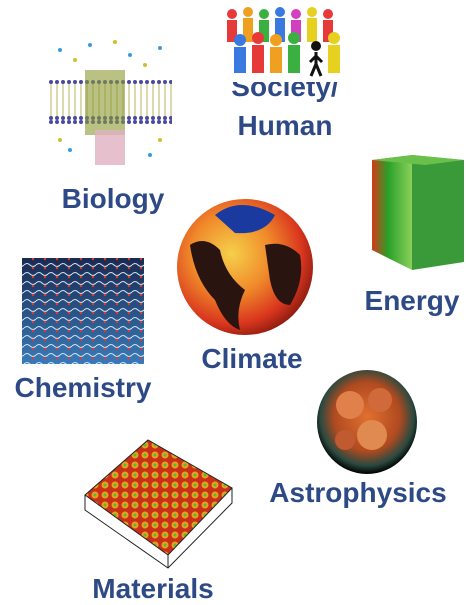 The height and width of the screenshot is (605, 466). I want to click on node-label: Climate, so click(251, 358).